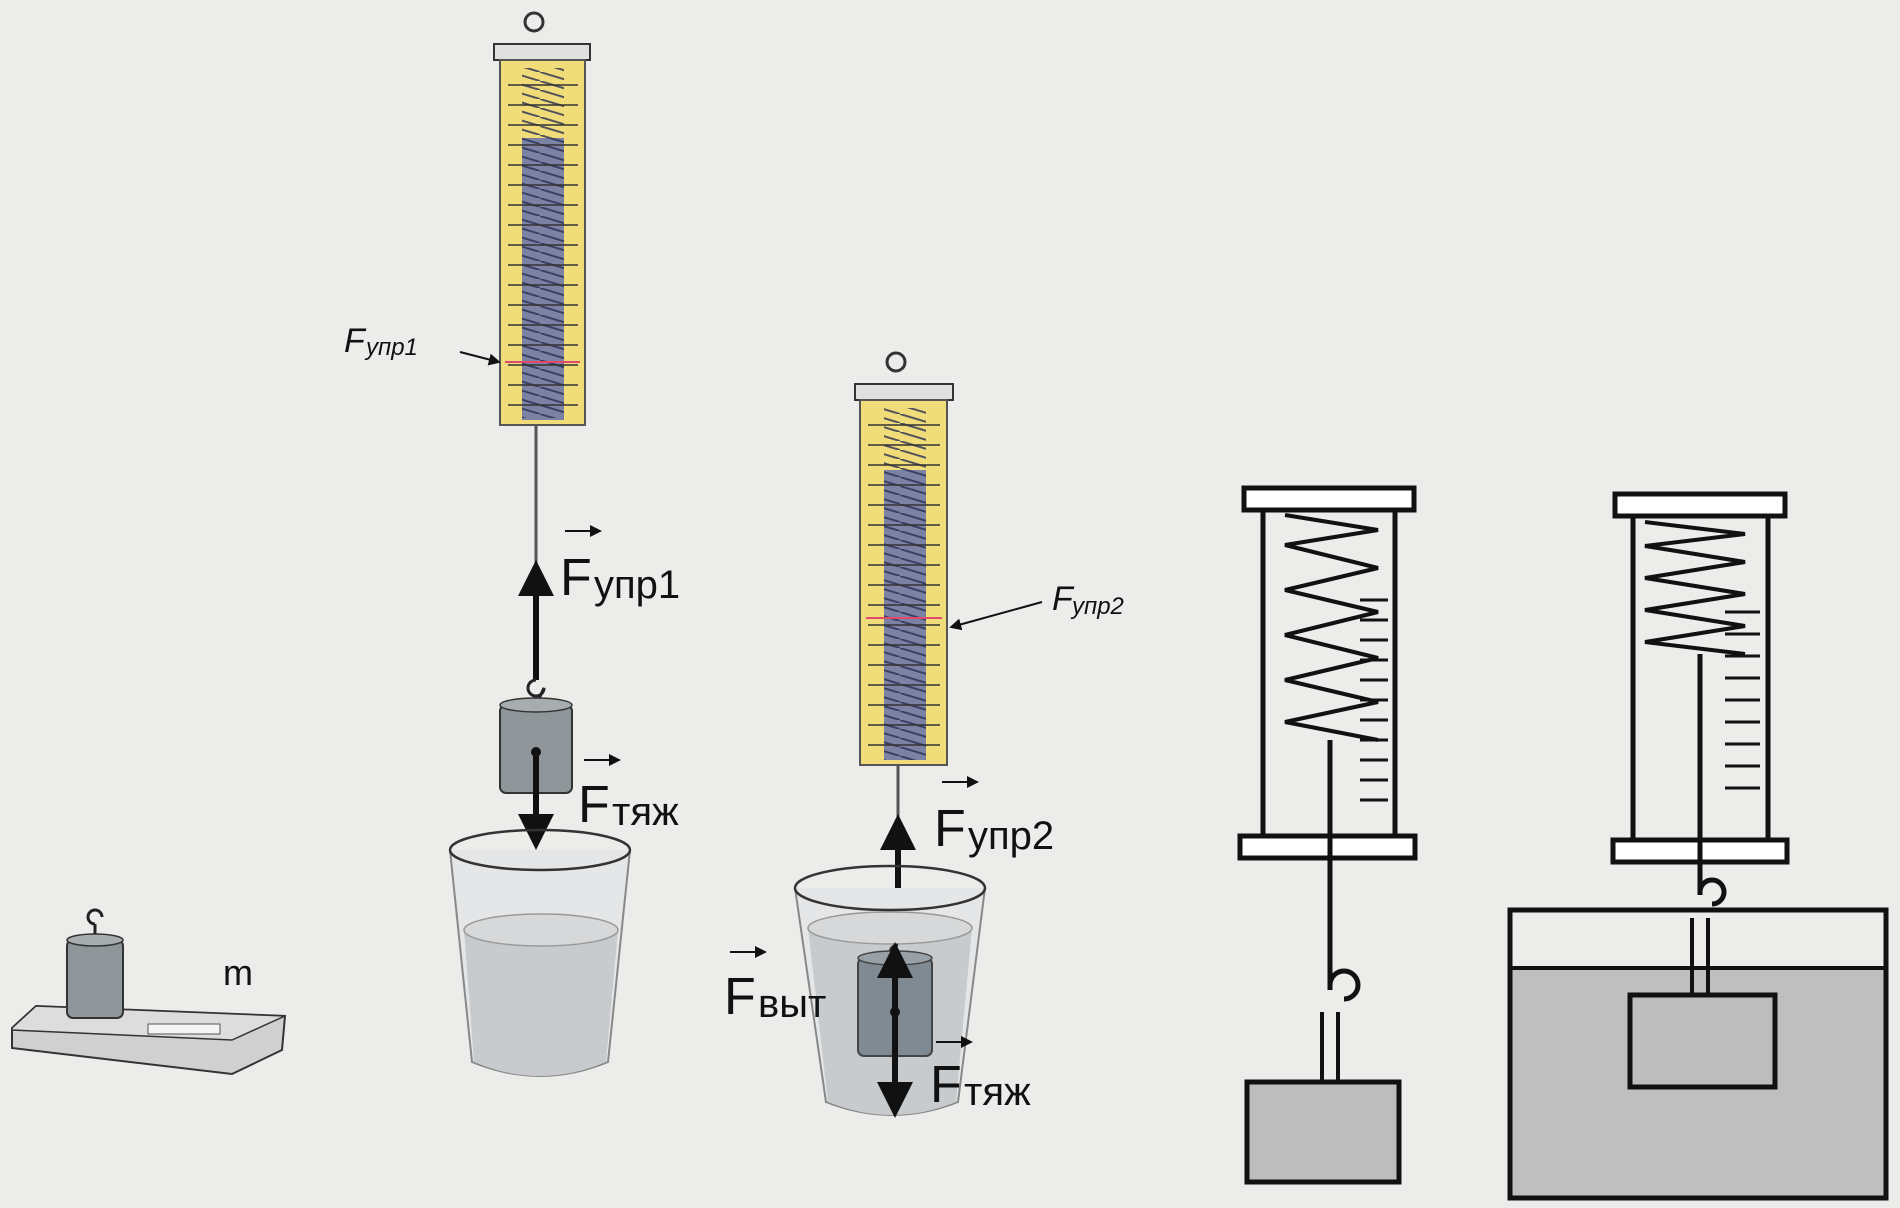  I want to click on f-tyazh2-vector-label: F тяж, so click(980, 1075).